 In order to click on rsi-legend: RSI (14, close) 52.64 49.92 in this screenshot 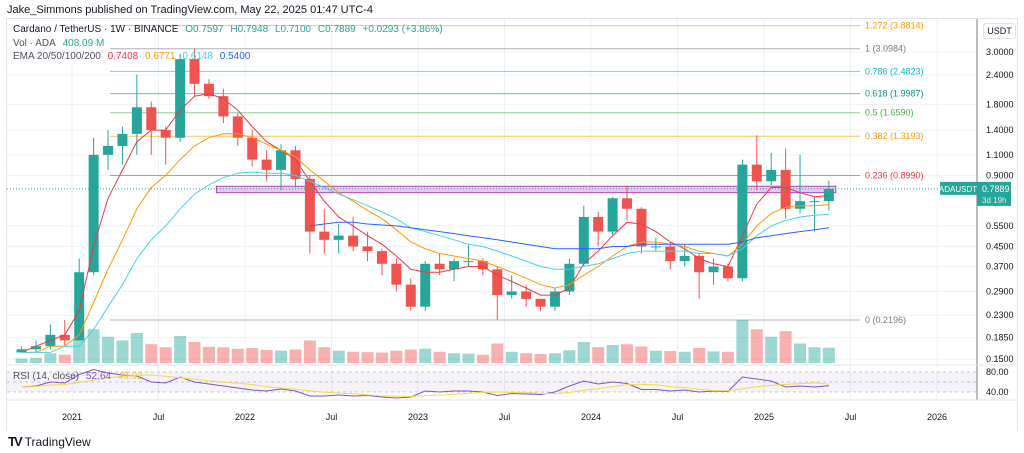, I will do `click(80, 376)`.